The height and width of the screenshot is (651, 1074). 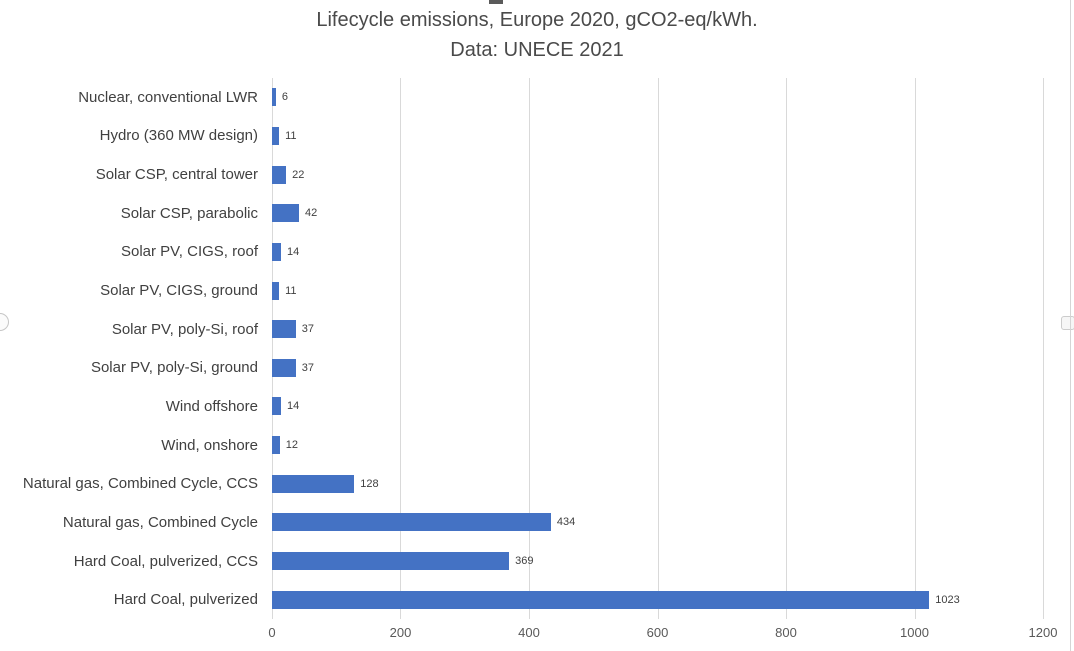 What do you see at coordinates (1067, 323) in the screenshot?
I see `selection-handle-right` at bounding box center [1067, 323].